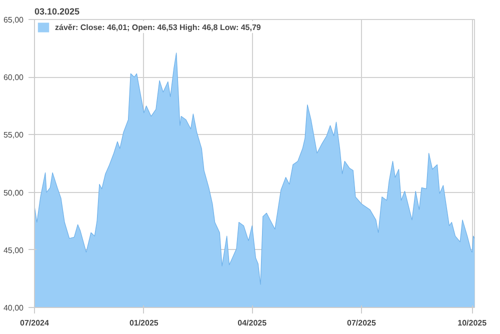 The image size is (500, 334). Describe the element at coordinates (57, 11) in the screenshot. I see `chart-title: 03.10.2025` at that location.